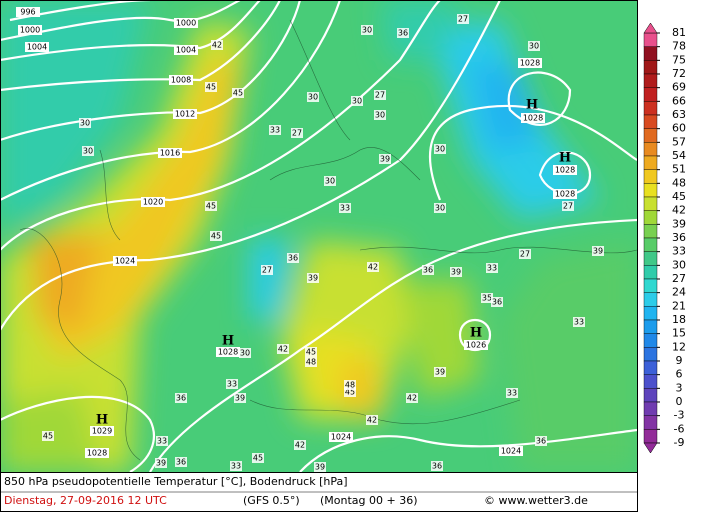 Image resolution: width=704 pixels, height=517 pixels. What do you see at coordinates (679, 264) in the screenshot?
I see `legend-tick-label: 30` at bounding box center [679, 264].